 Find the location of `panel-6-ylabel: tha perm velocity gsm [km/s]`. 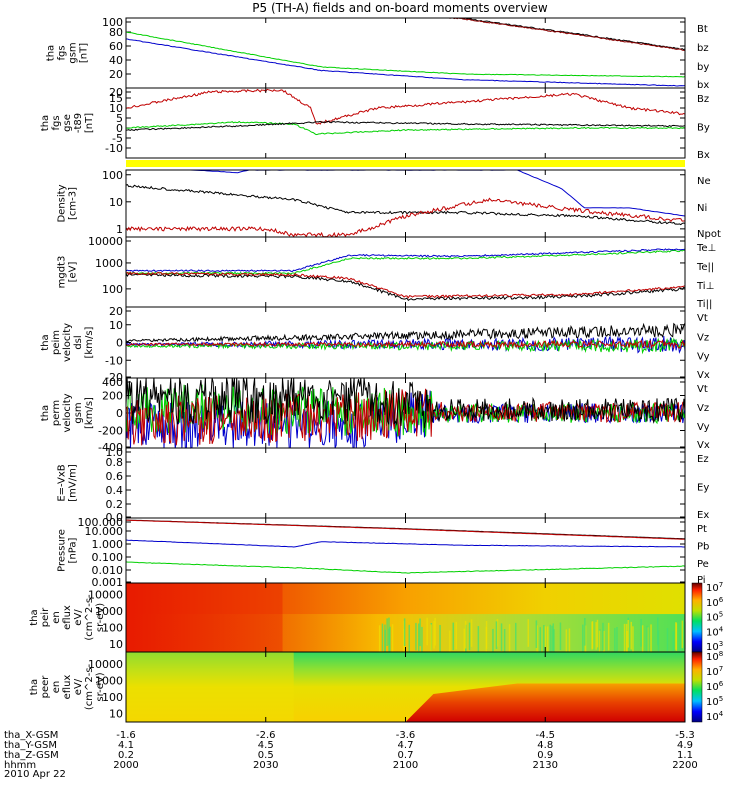

panel-6-ylabel: tha perm velocity gsm [km/s] is located at coordinates (67, 412).